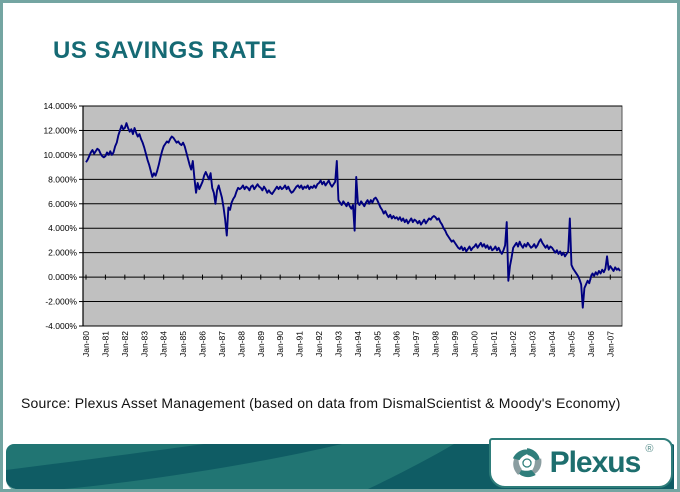 The image size is (680, 492). I want to click on x-tick-label: Jan-92, so click(319, 344).